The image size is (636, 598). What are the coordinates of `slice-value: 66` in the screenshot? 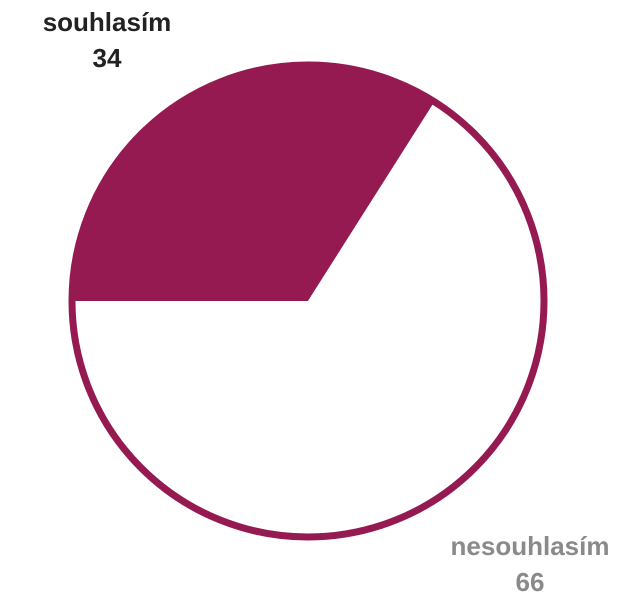 It's located at (530, 582).